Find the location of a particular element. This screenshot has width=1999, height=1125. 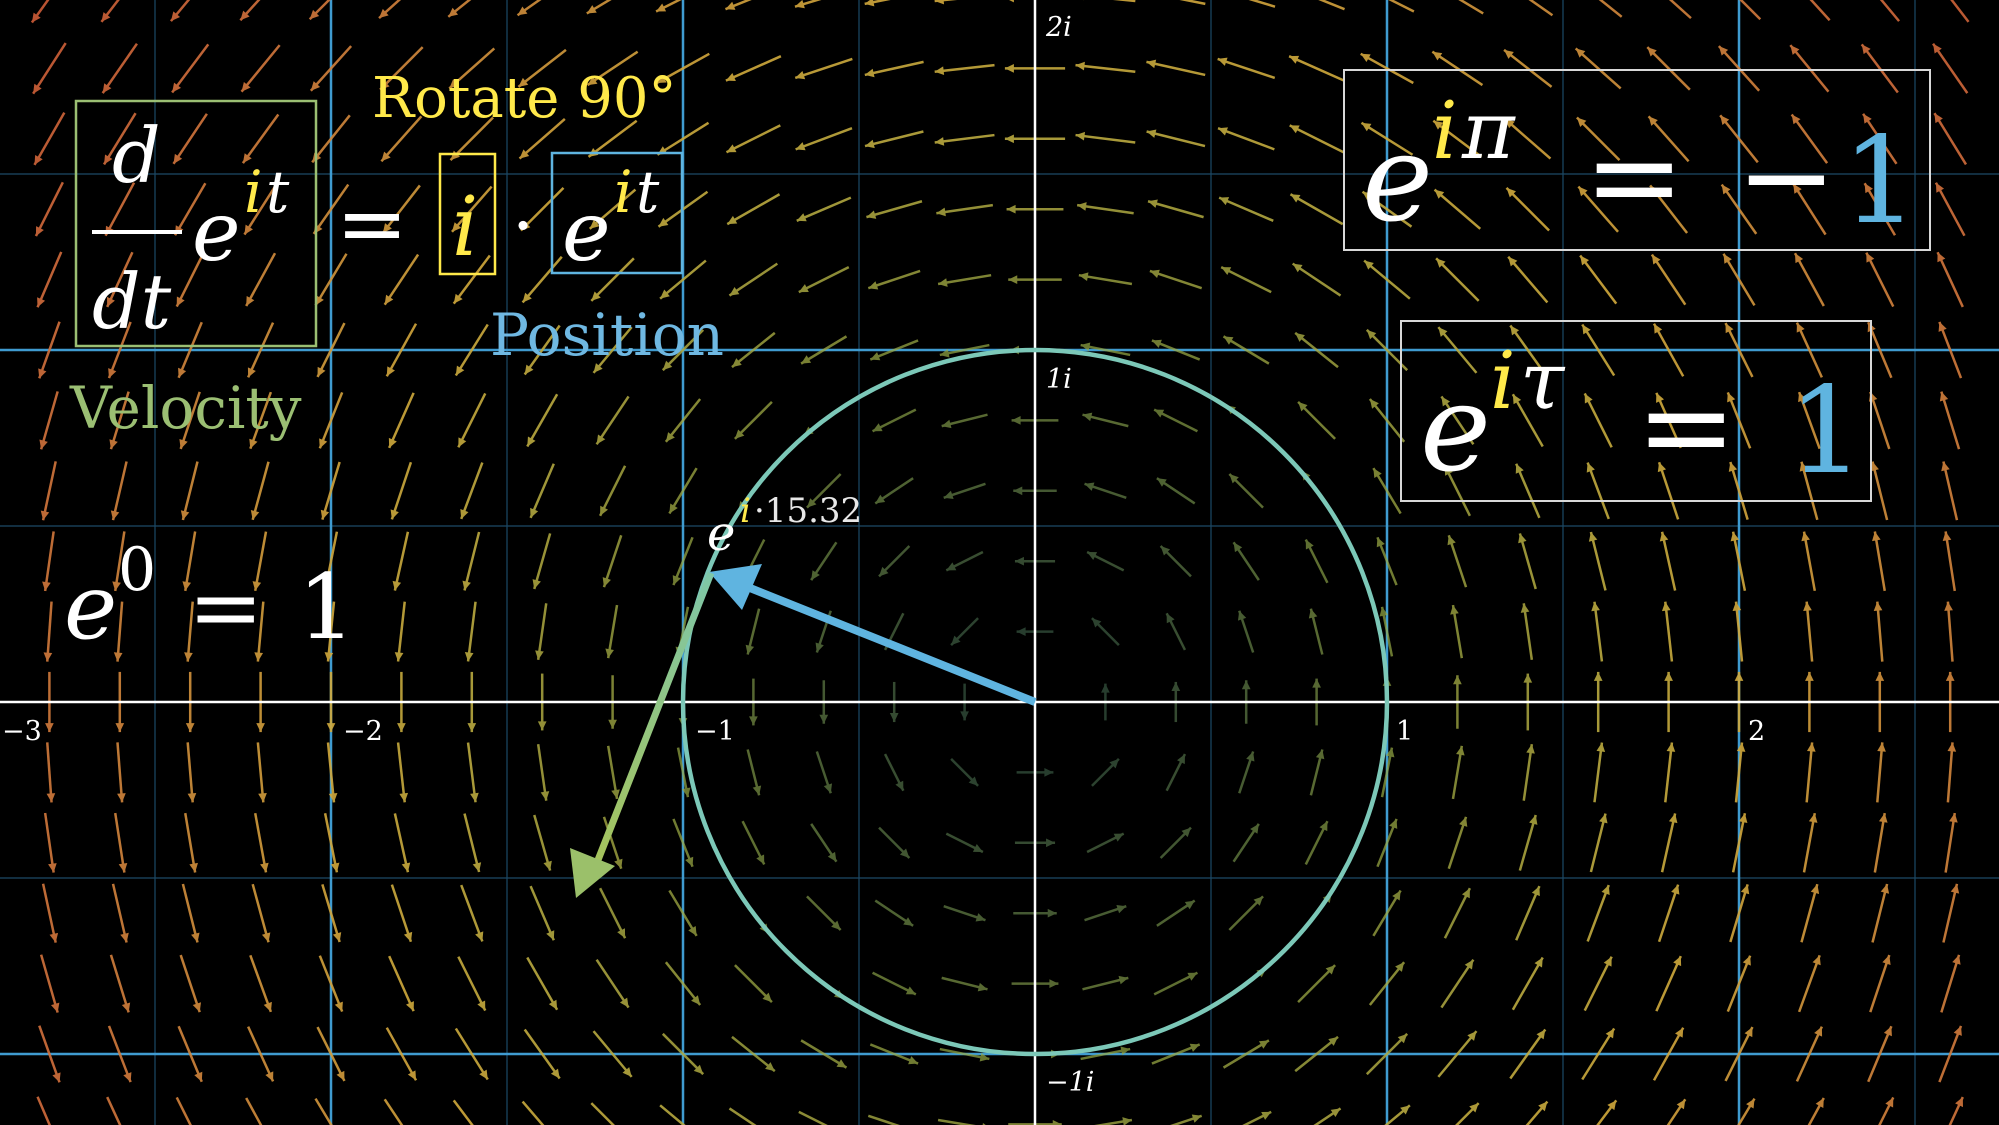

euler-pi-sym: π is located at coordinates (1488, 130).